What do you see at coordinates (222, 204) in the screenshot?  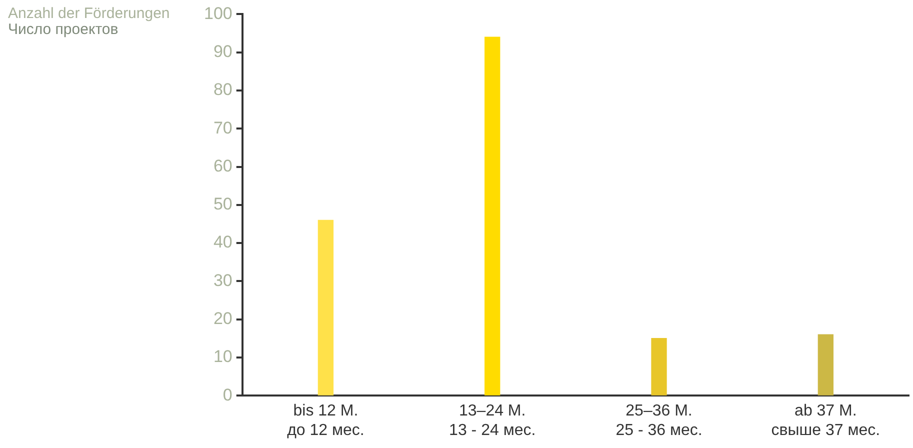 I see `y-tick-label: 50` at bounding box center [222, 204].